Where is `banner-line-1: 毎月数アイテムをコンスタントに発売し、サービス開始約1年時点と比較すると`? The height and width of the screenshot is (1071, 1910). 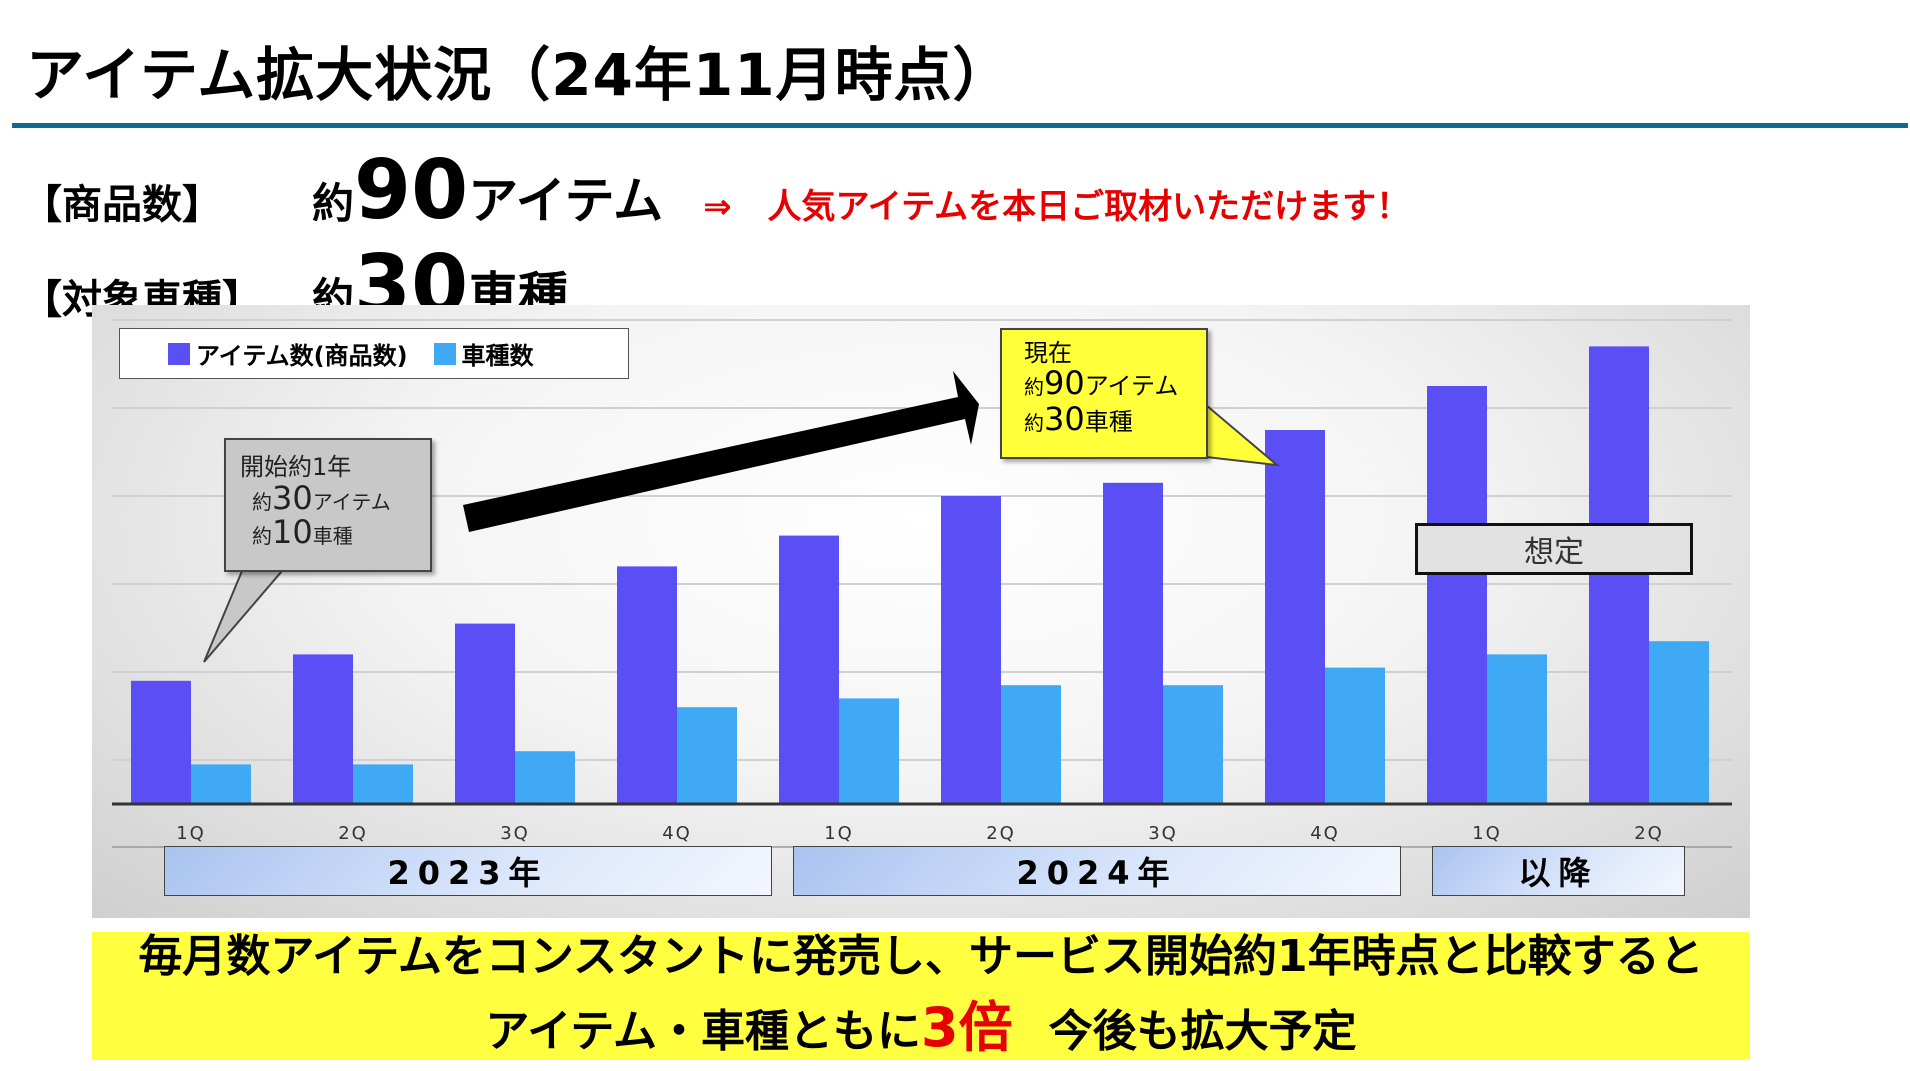 banner-line-1: 毎月数アイテムをコンスタントに発売し、サービス開始約1年時点と比較すると is located at coordinates (921, 956).